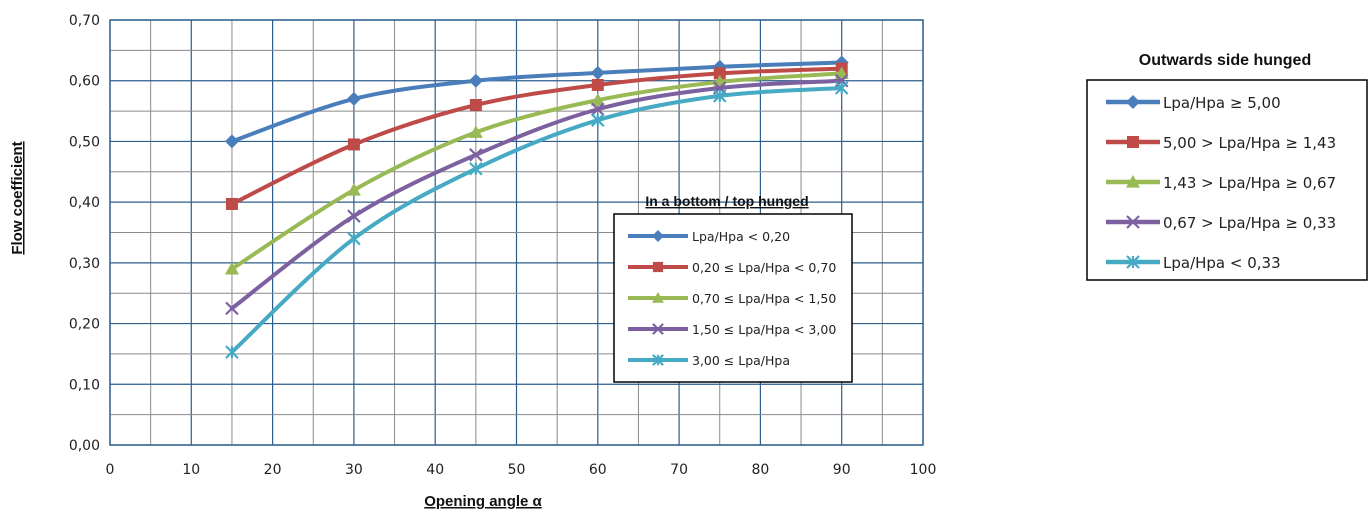  Describe the element at coordinates (598, 470) in the screenshot. I see `x-tick-label: 60` at that location.